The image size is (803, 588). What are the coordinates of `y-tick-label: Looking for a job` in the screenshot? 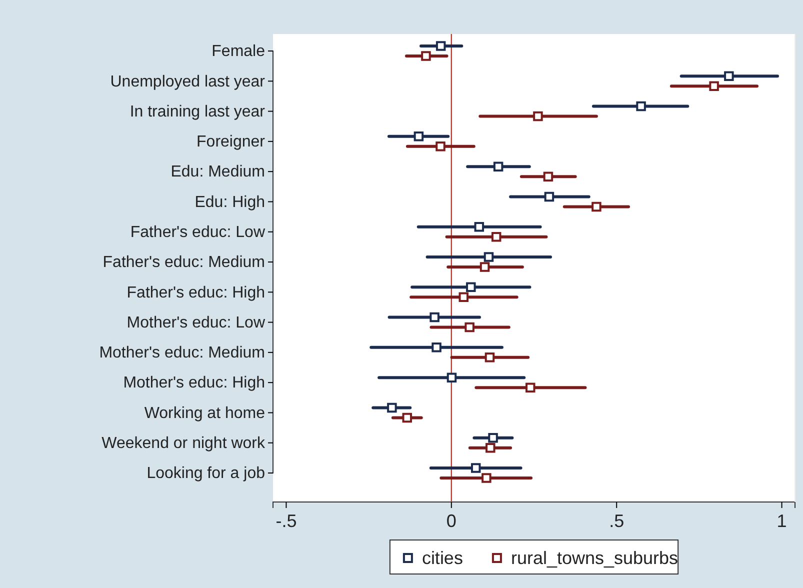 It's located at (206, 473).